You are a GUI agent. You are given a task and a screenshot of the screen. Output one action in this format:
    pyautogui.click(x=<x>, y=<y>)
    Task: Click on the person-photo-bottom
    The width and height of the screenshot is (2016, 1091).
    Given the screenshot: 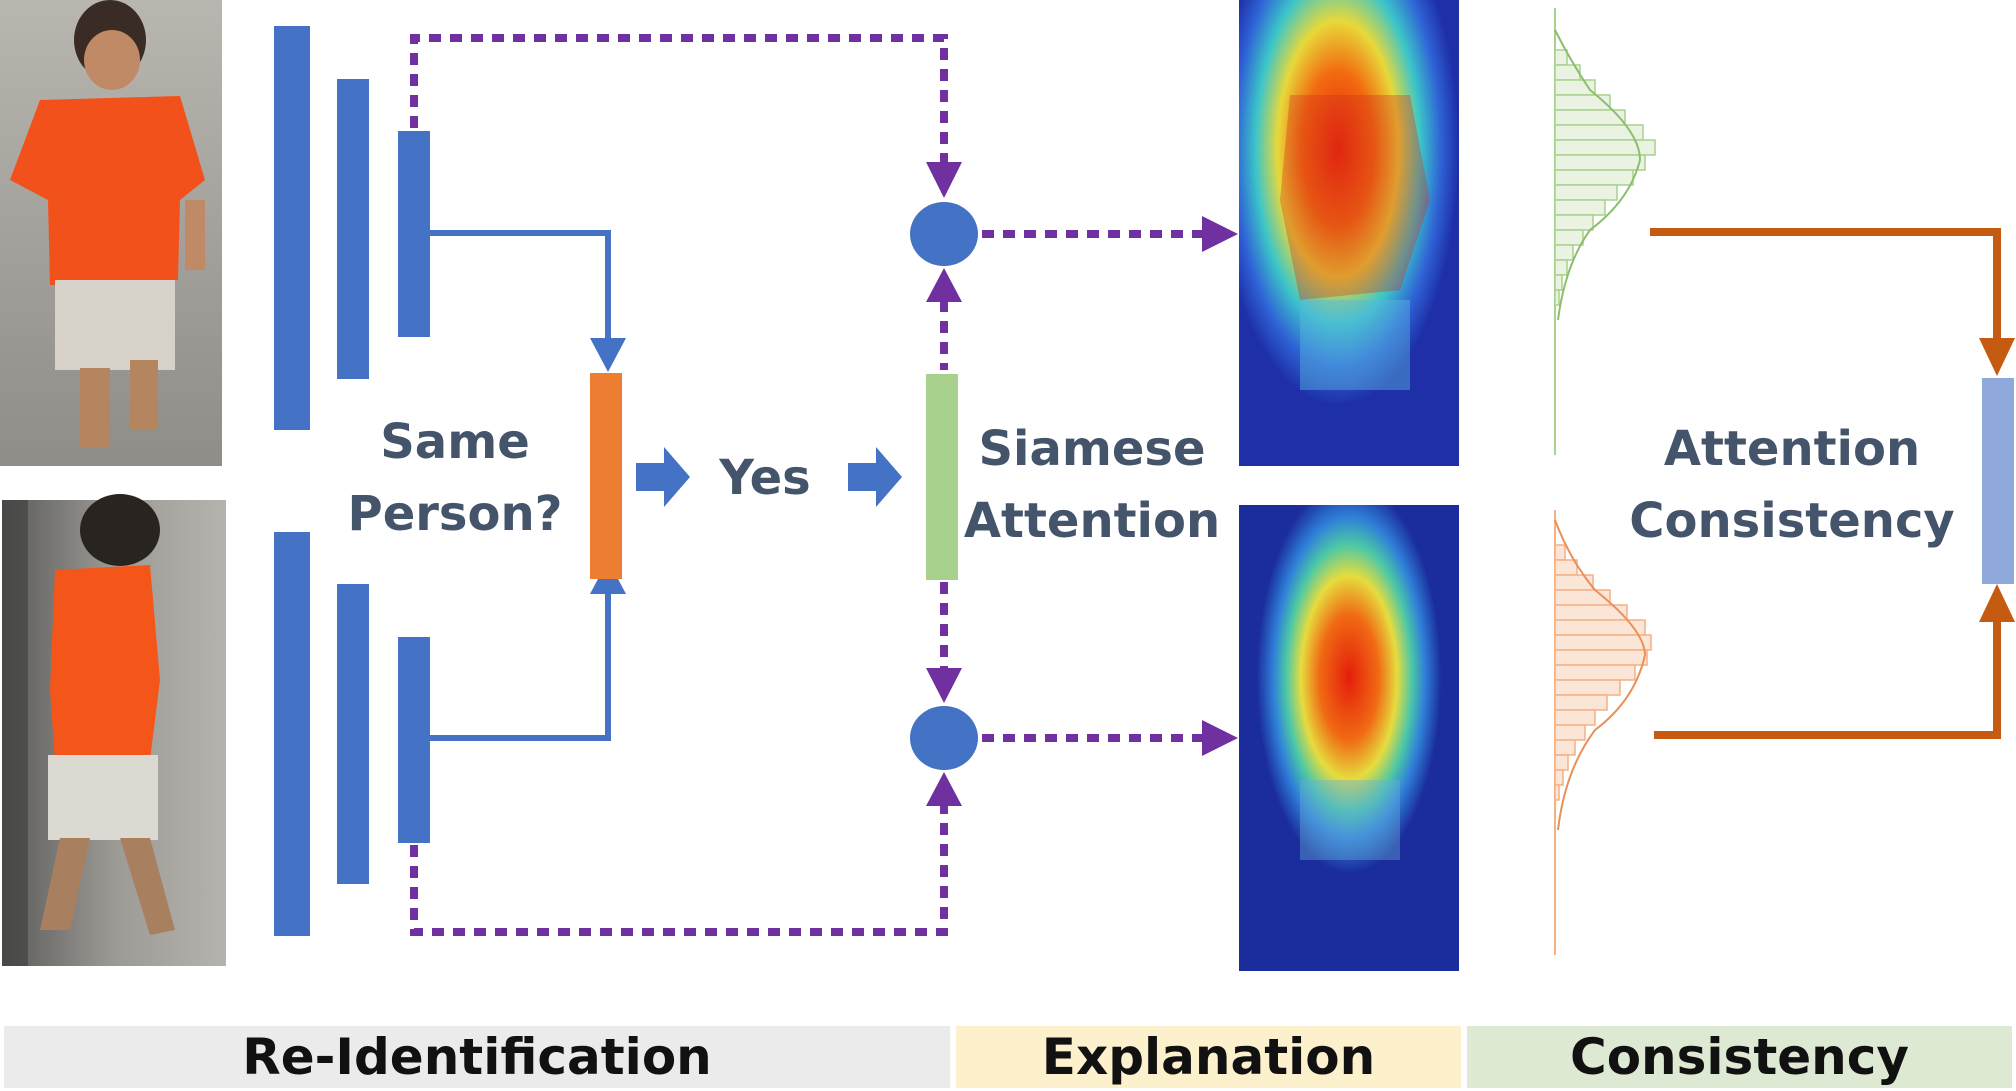 What is the action you would take?
    pyautogui.click(x=114, y=730)
    